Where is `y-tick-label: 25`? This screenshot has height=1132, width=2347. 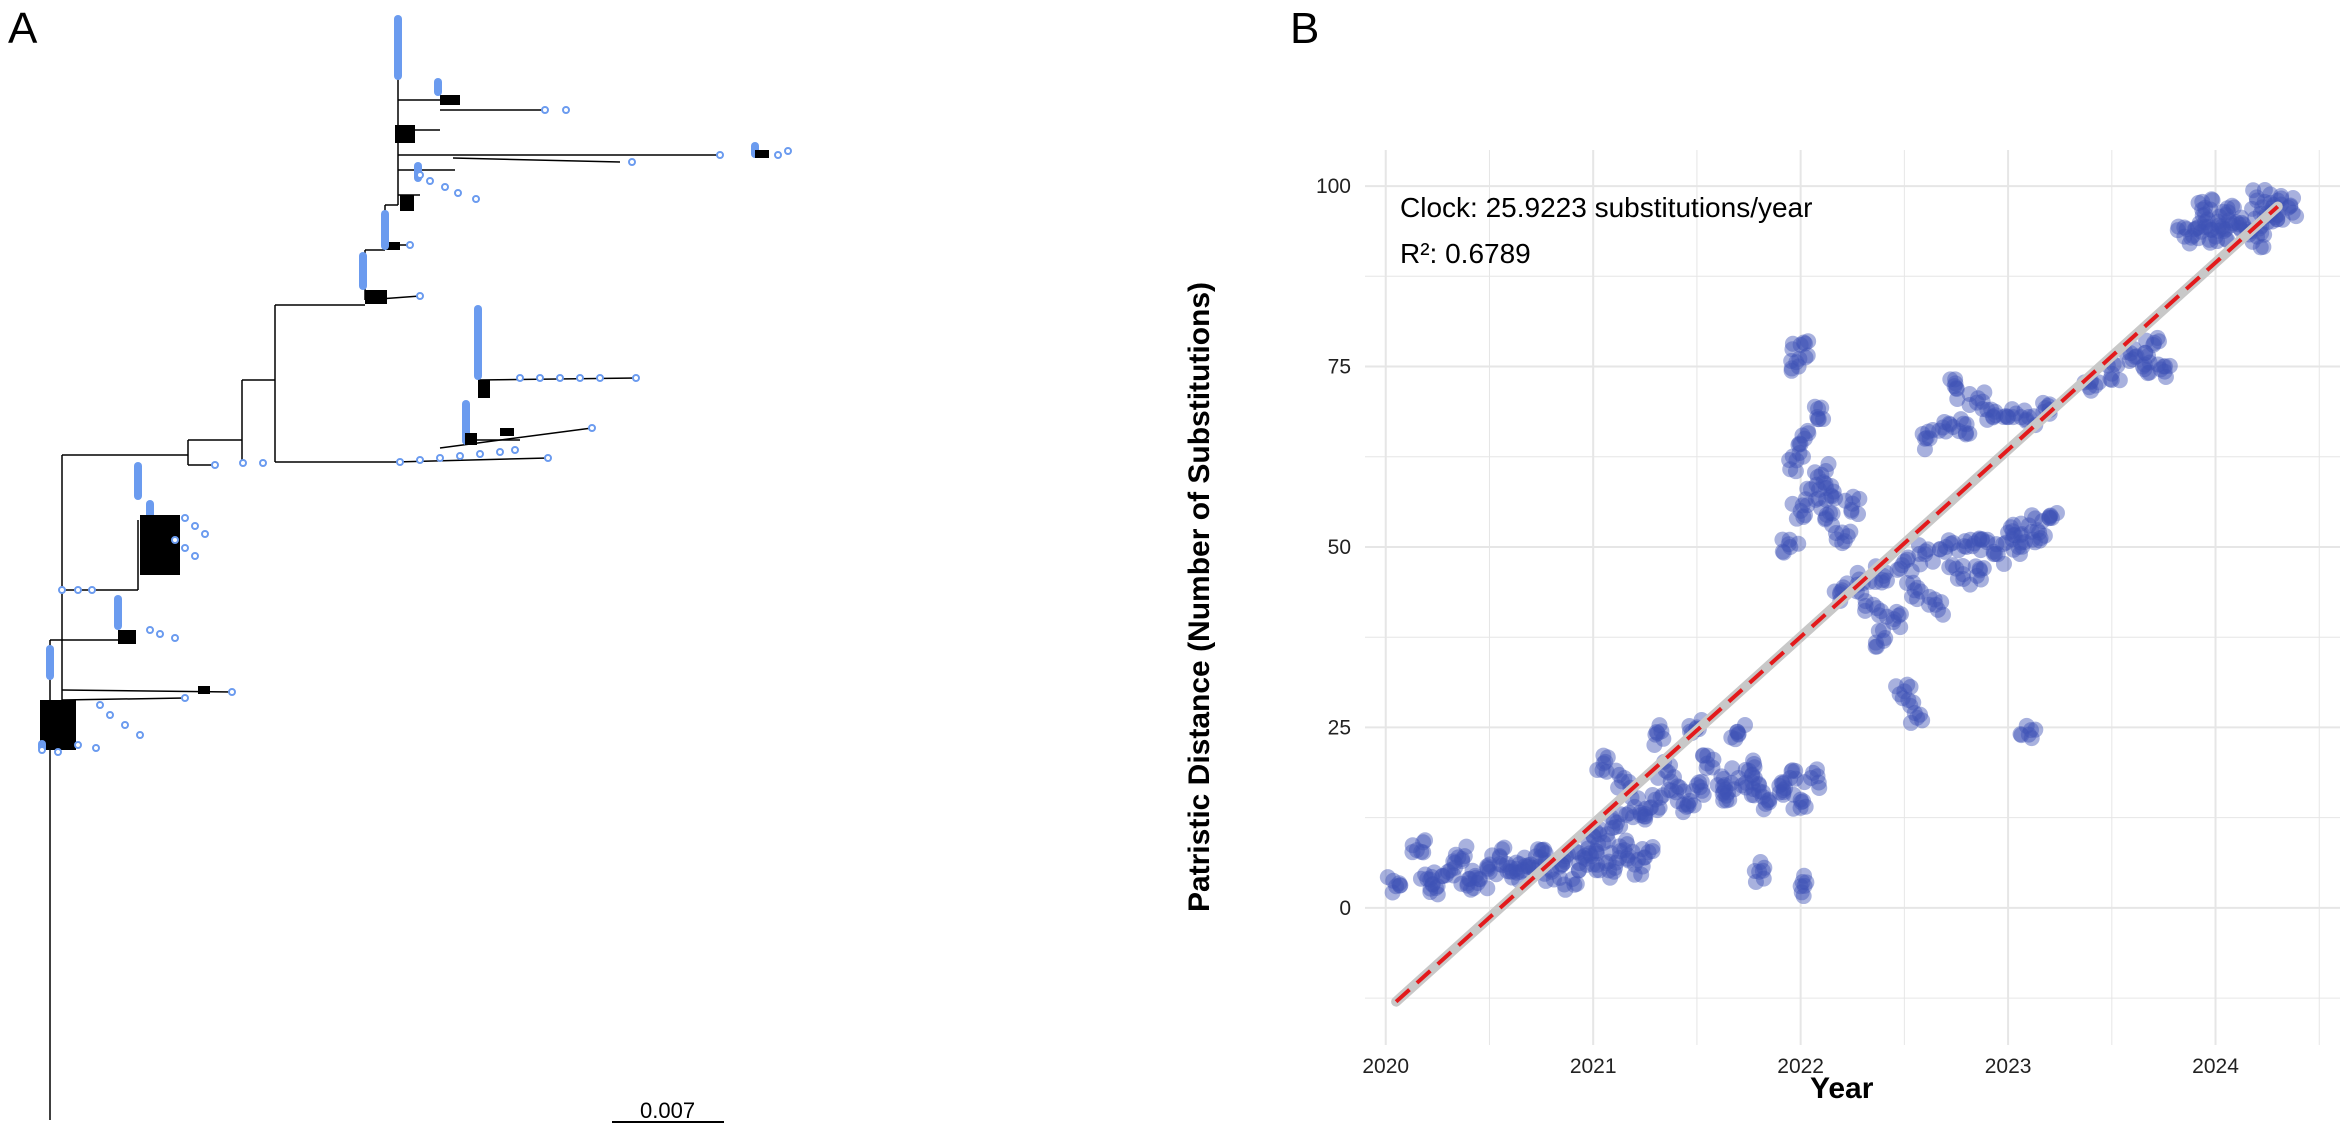 y-tick-label: 25 is located at coordinates (1339, 727).